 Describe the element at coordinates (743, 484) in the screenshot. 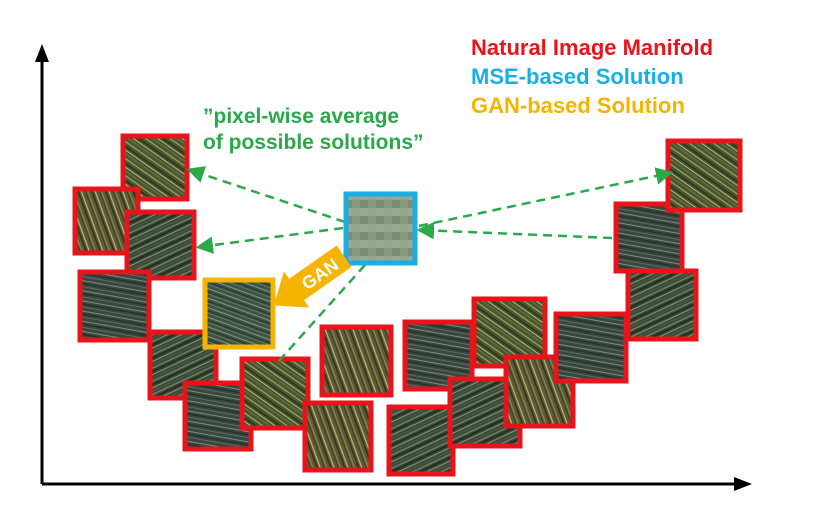

I see `x-axis-arrowhead` at that location.